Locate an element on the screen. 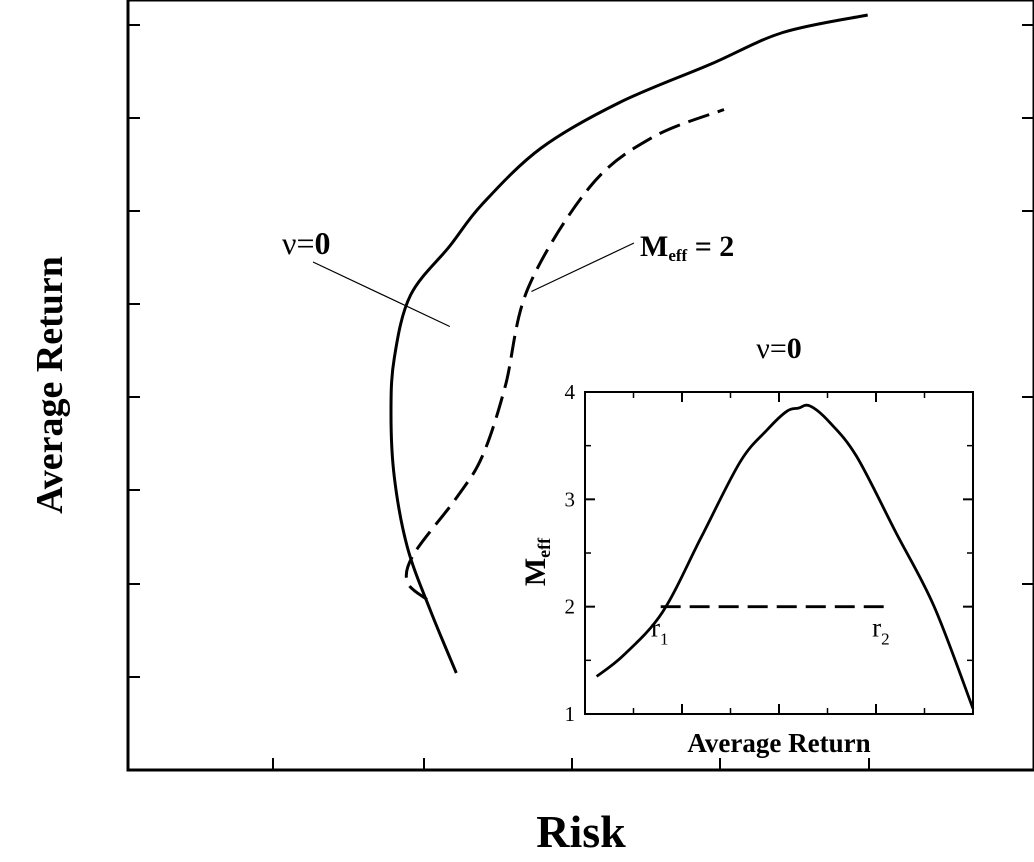  annotation-meff-label: Meff = 2 is located at coordinates (687, 247).